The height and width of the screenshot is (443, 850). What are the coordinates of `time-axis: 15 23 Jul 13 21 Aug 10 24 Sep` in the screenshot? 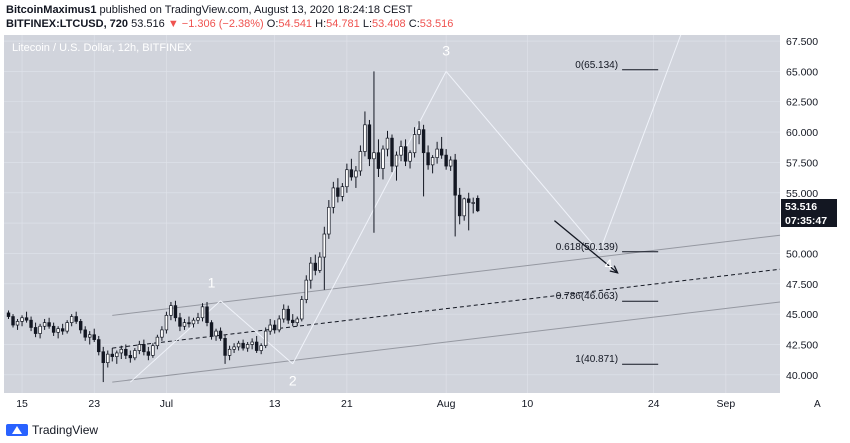 It's located at (375, 404).